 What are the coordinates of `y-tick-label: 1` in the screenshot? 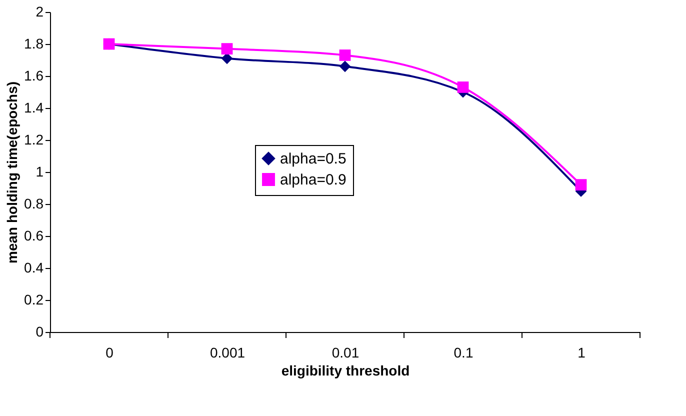 It's located at (40, 172).